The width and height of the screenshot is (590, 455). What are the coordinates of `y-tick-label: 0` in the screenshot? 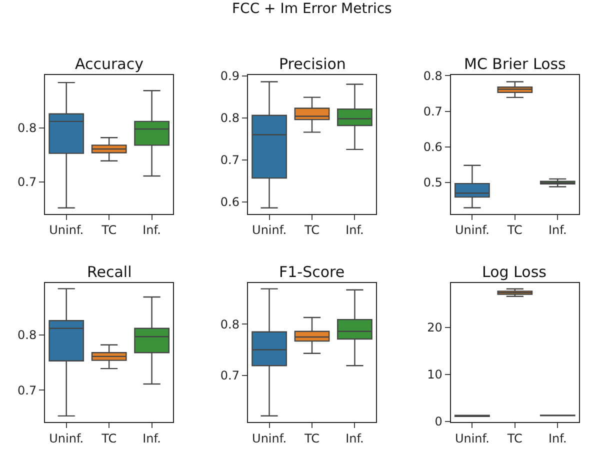 It's located at (438, 421).